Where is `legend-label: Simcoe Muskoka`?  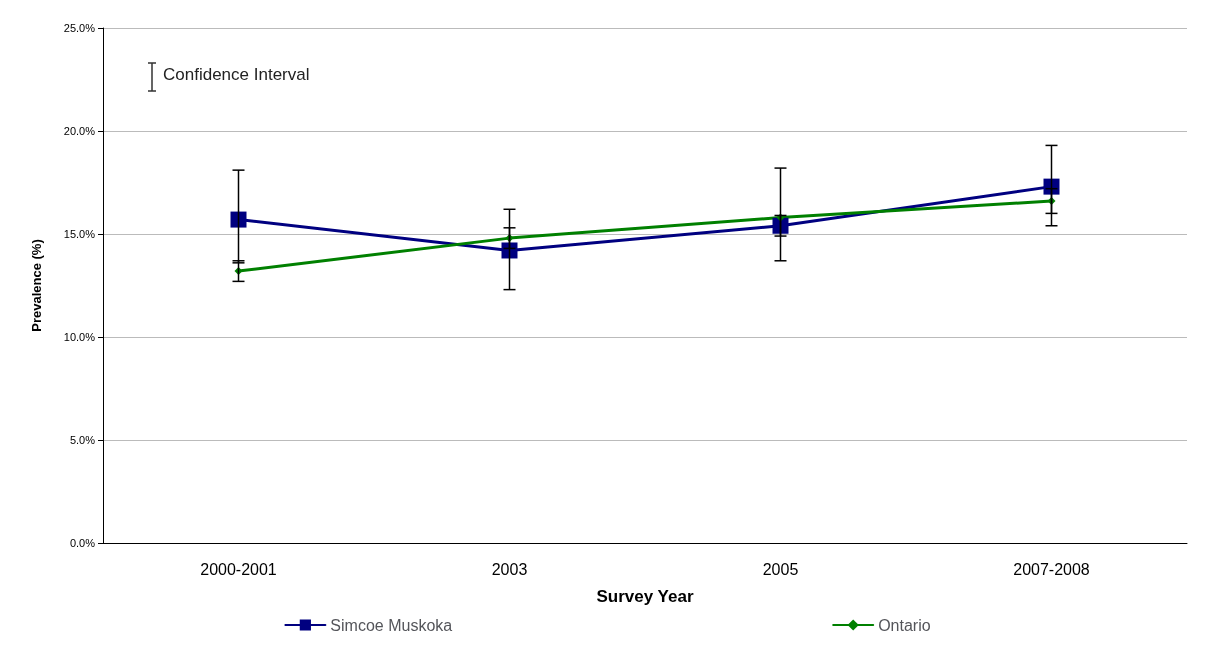
legend-label: Simcoe Muskoka is located at coordinates (391, 625).